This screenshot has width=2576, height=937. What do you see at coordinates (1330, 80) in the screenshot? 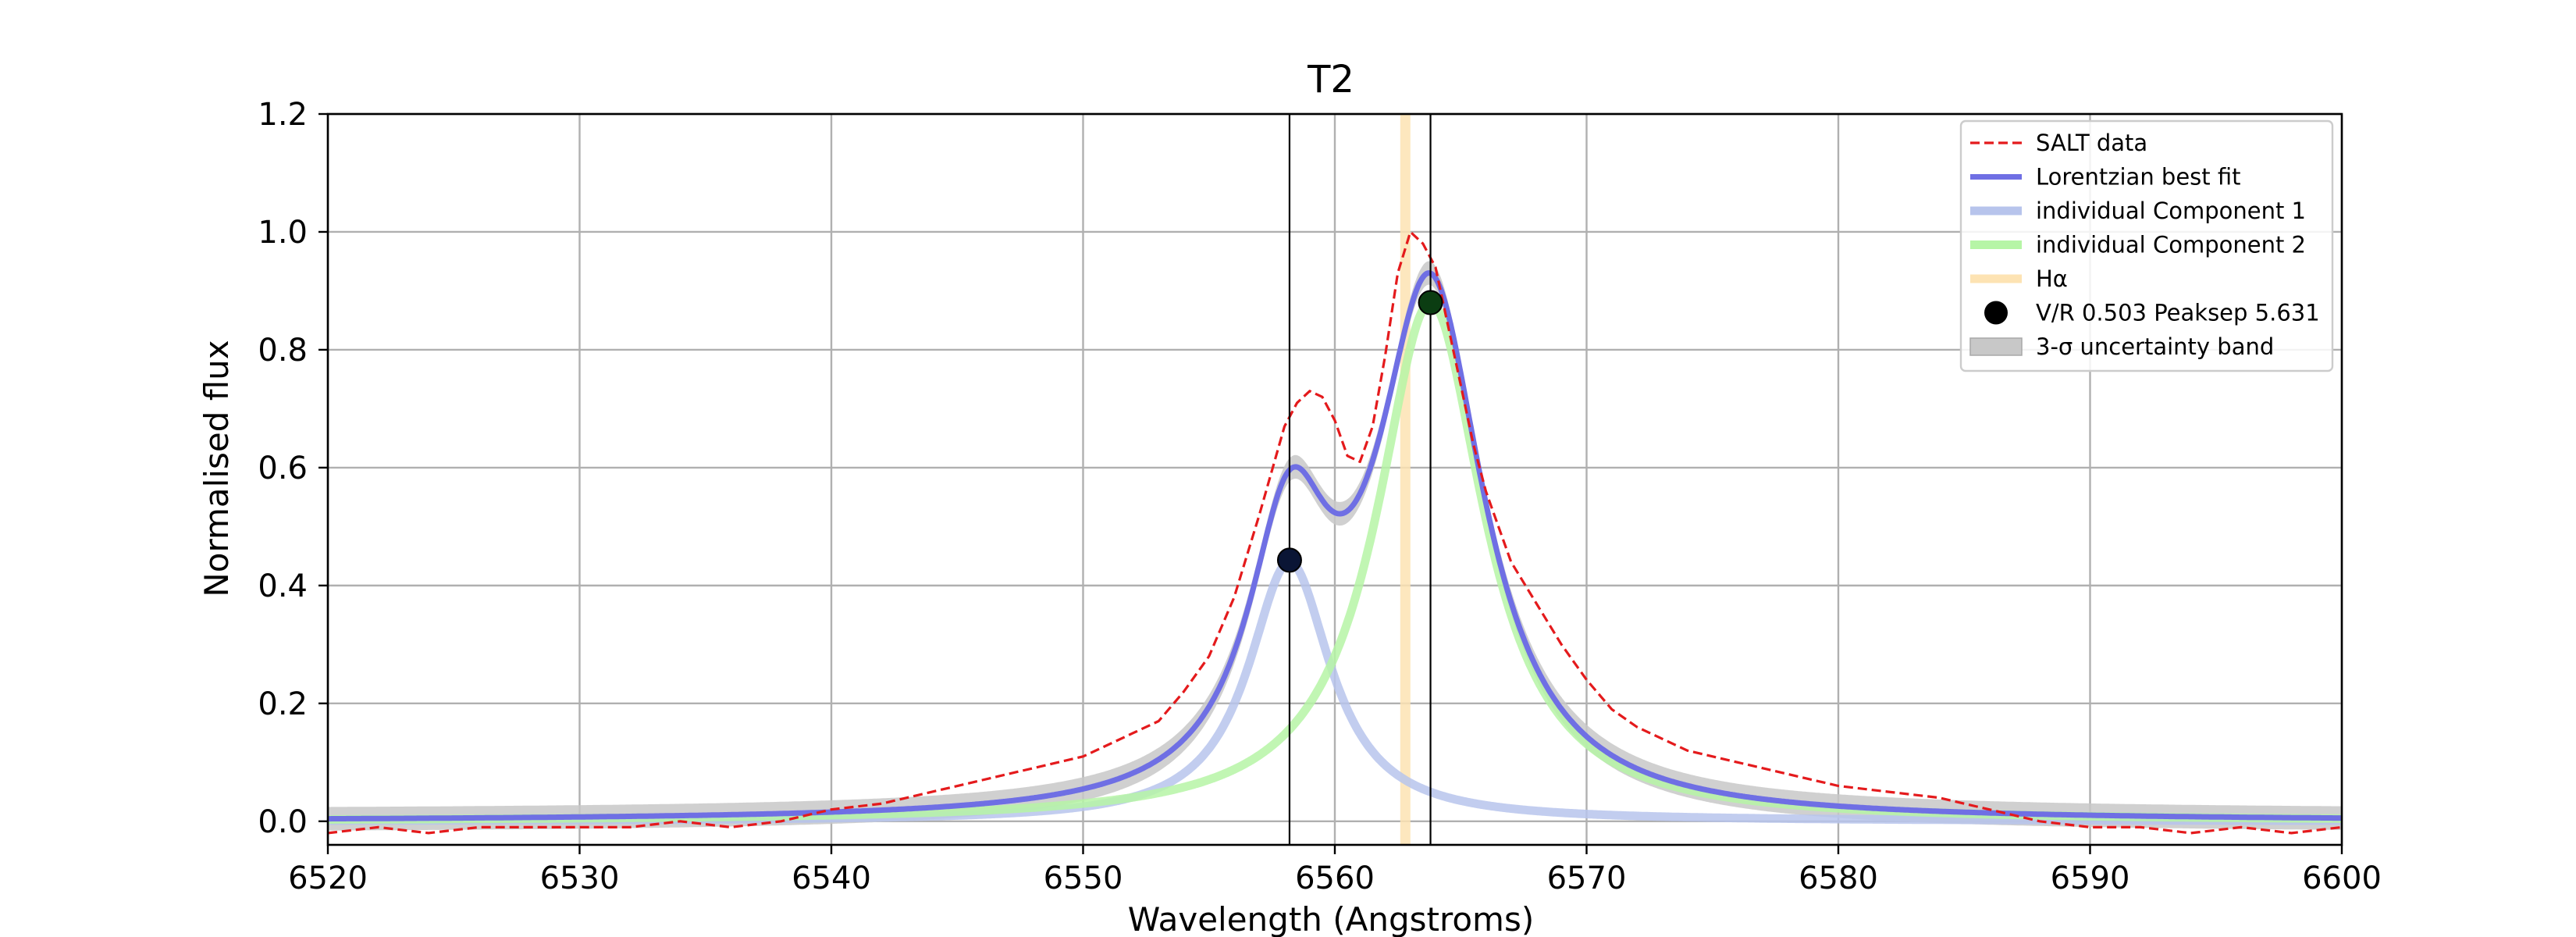
I see `chart-title: T2` at bounding box center [1330, 80].